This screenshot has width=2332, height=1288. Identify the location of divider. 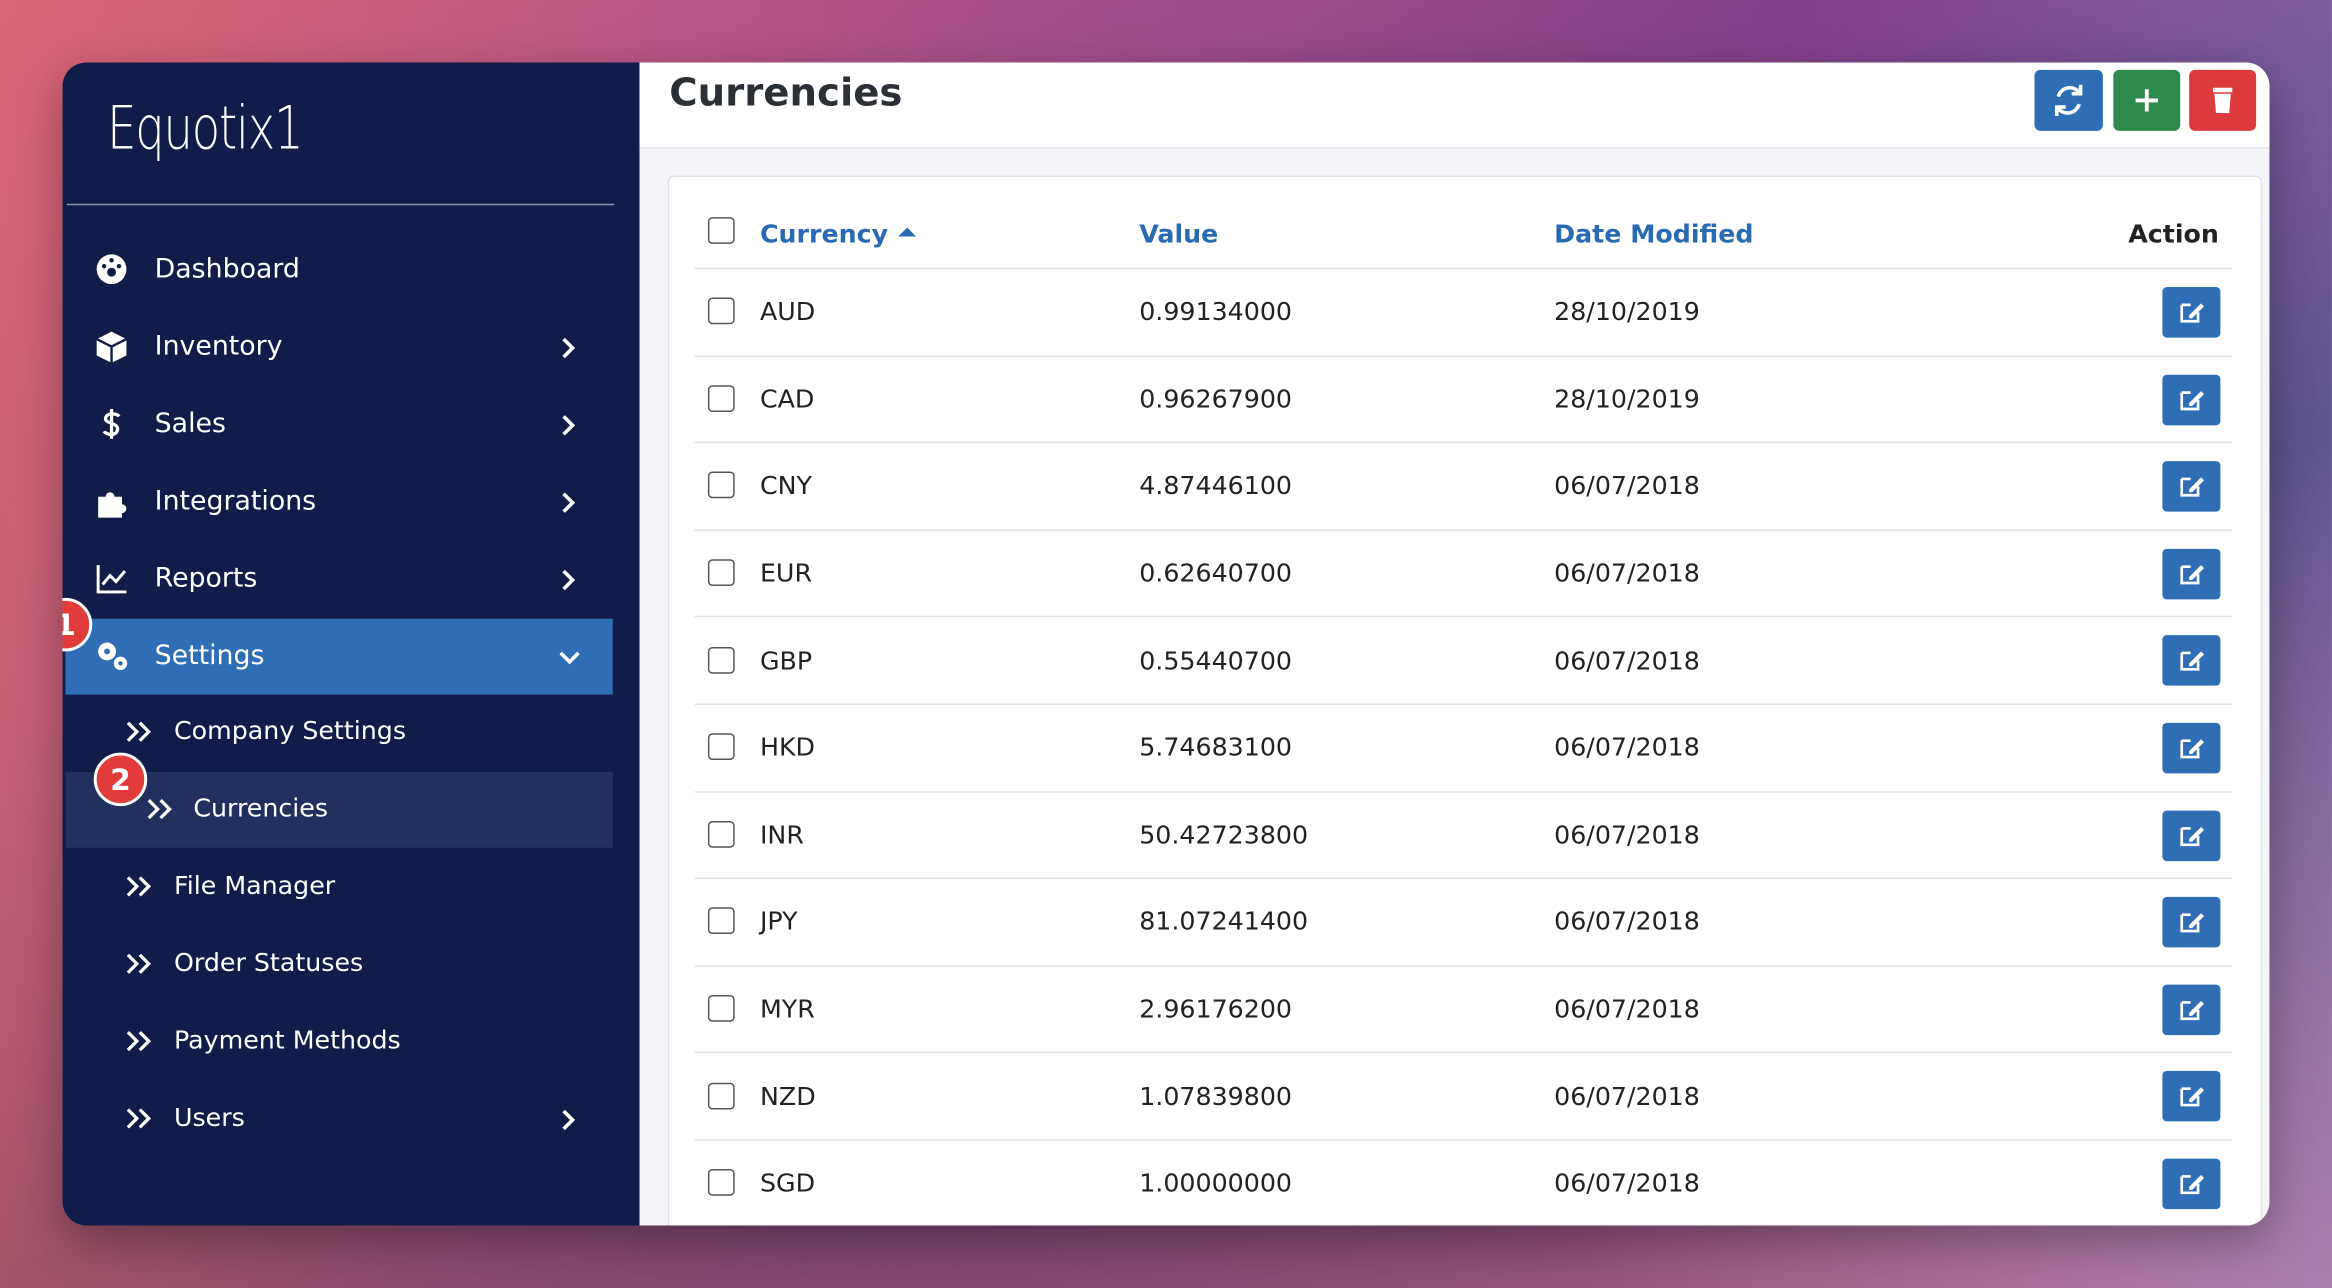
(340, 204).